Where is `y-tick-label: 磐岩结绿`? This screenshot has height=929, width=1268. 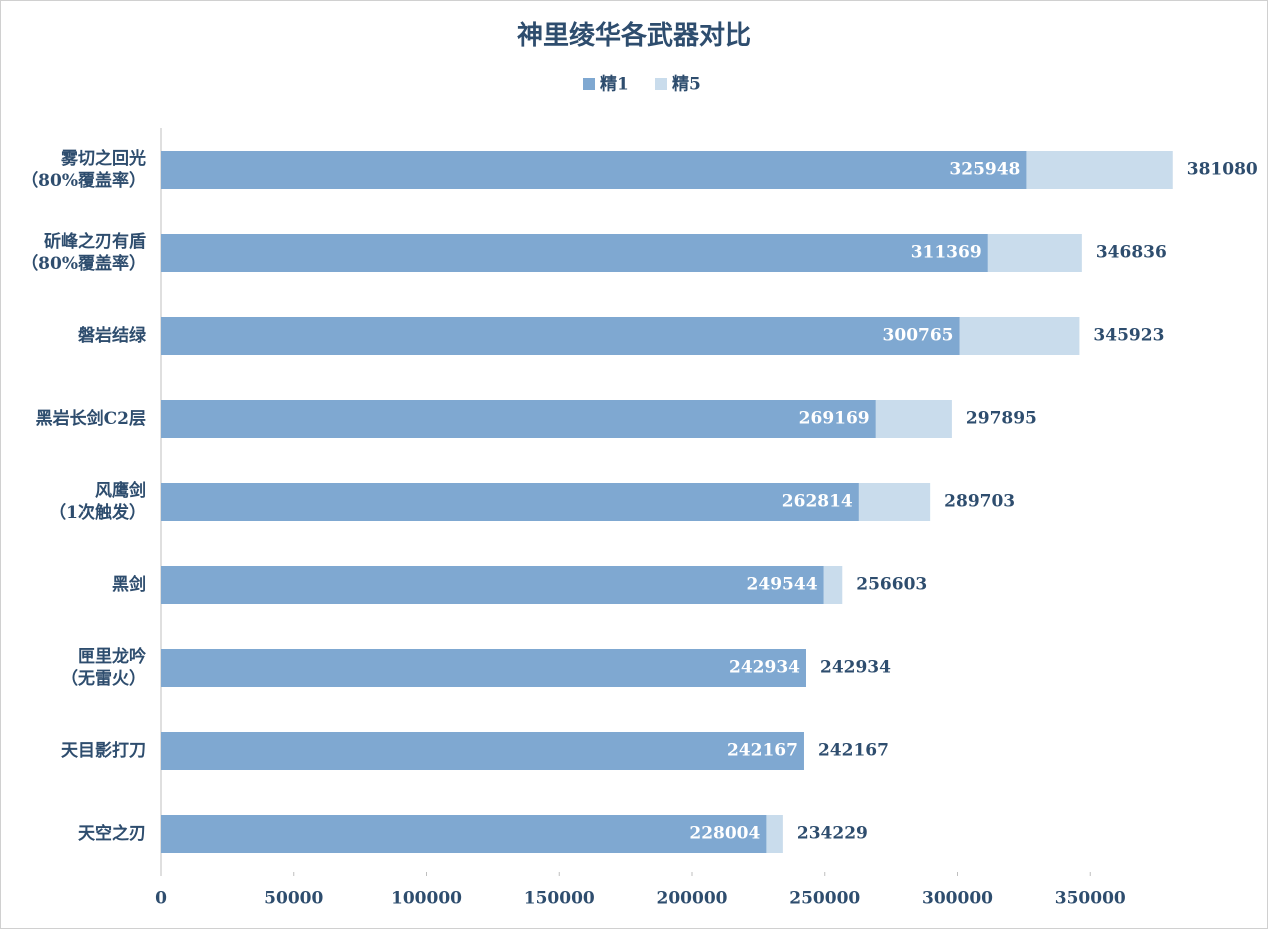 y-tick-label: 磐岩结绿 is located at coordinates (112, 335).